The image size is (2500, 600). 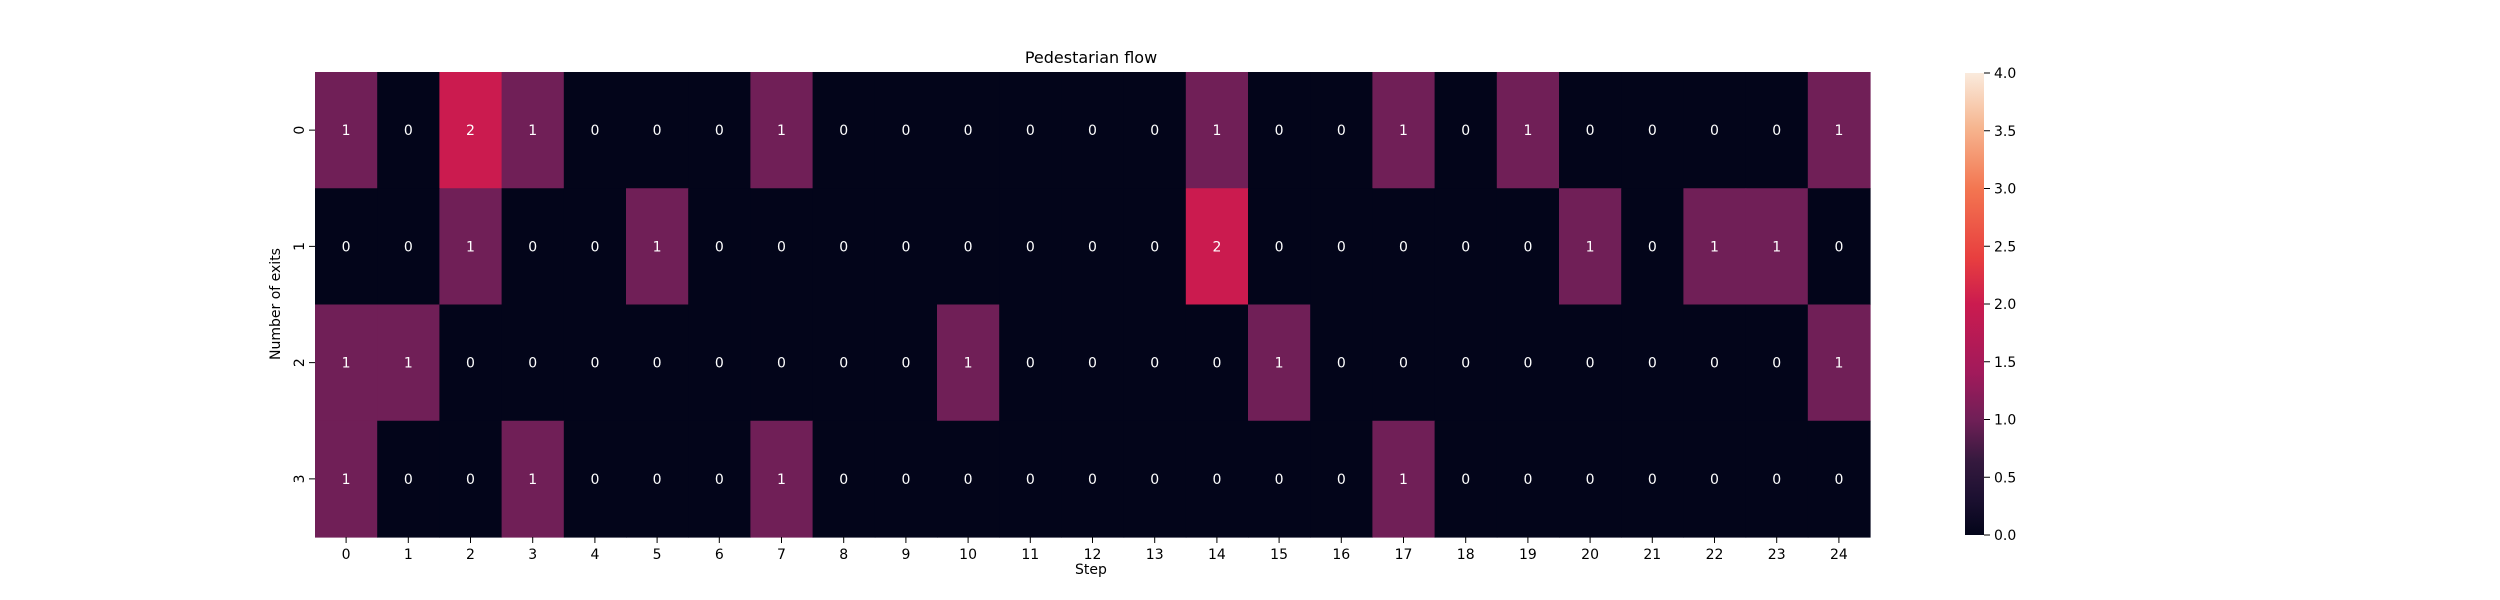 I want to click on y-tick-label: 0, so click(x=300, y=130).